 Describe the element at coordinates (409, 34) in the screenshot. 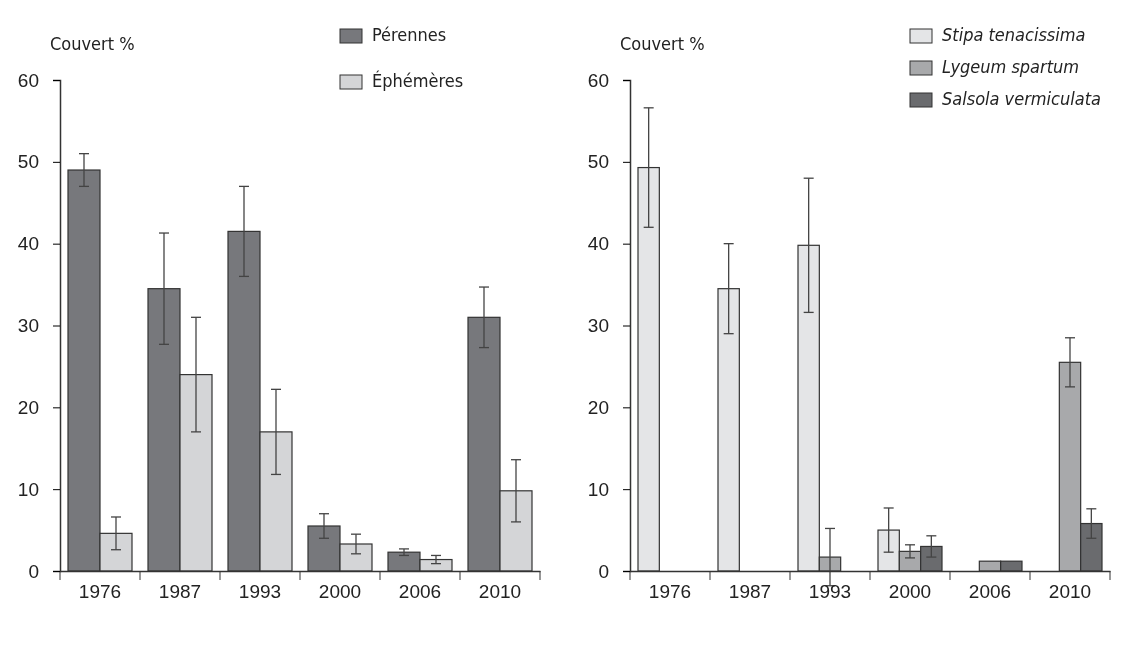

I see `legend-label: Pérennes` at that location.